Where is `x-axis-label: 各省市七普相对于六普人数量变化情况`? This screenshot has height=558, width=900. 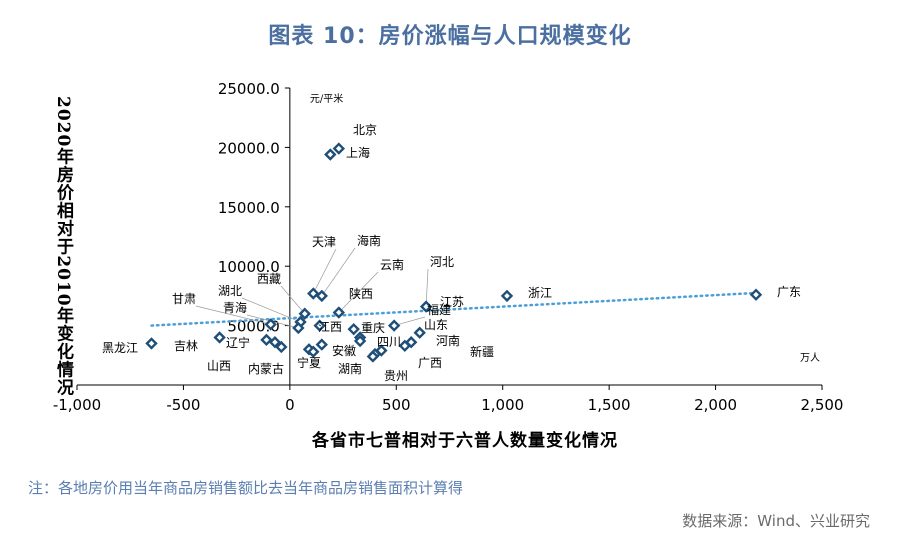 x-axis-label: 各省市七普相对于六普人数量变化情况 is located at coordinates (465, 441).